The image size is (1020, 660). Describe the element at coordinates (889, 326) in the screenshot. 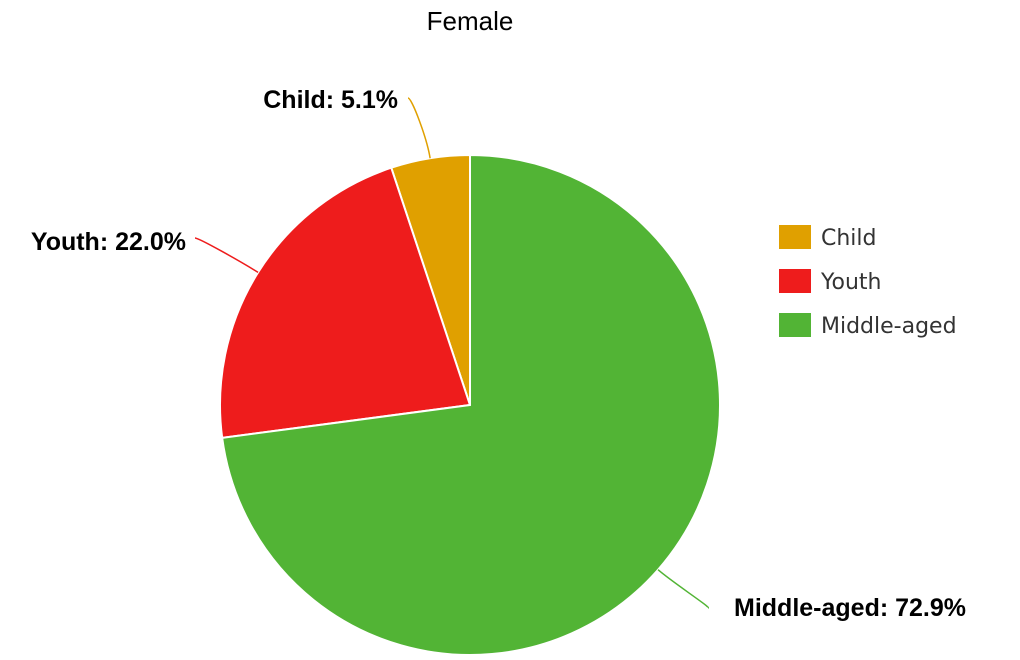

I see `legend-label-middle-aged: Middle-aged` at that location.